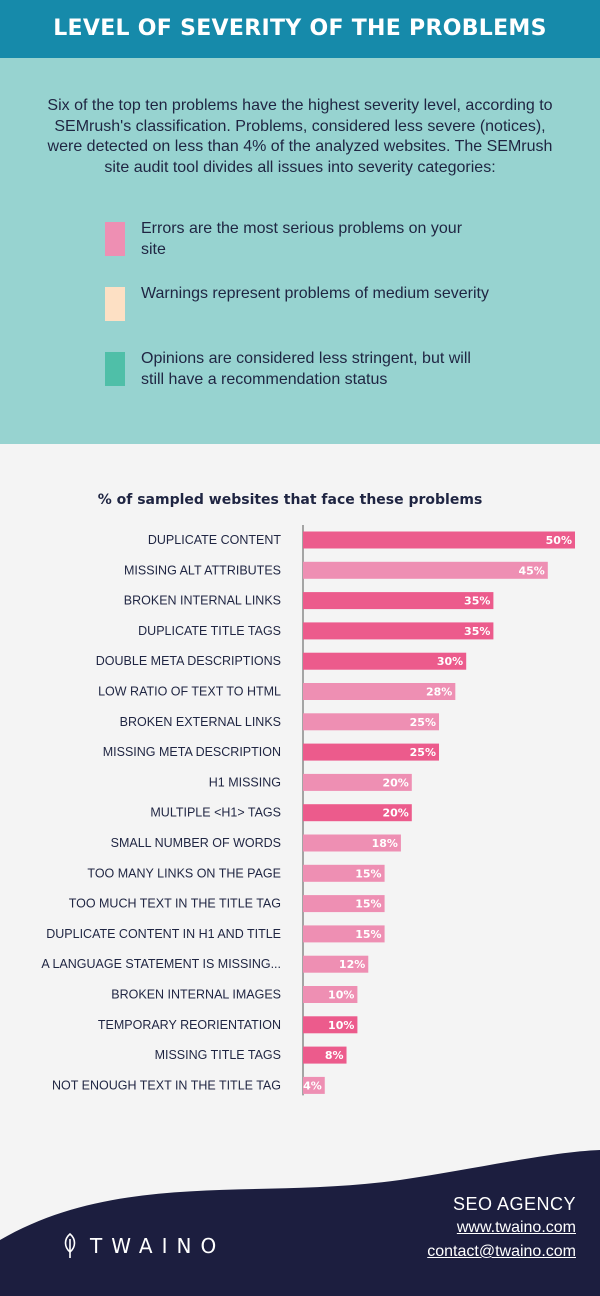 The width and height of the screenshot is (600, 1296). What do you see at coordinates (158, 1246) in the screenshot?
I see `brand-name: TWAINO` at bounding box center [158, 1246].